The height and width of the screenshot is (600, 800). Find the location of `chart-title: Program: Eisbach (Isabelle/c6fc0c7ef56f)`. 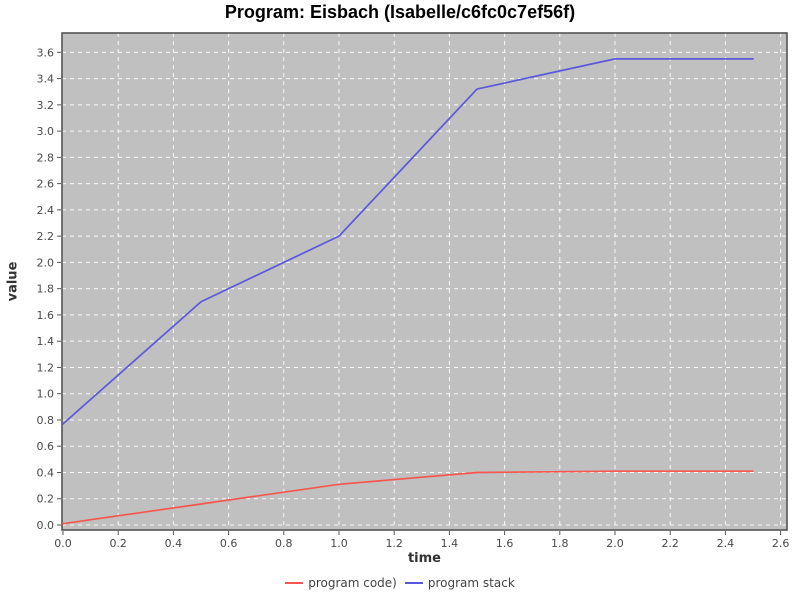

chart-title: Program: Eisbach (Isabelle/c6fc0c7ef56f) is located at coordinates (400, 12).